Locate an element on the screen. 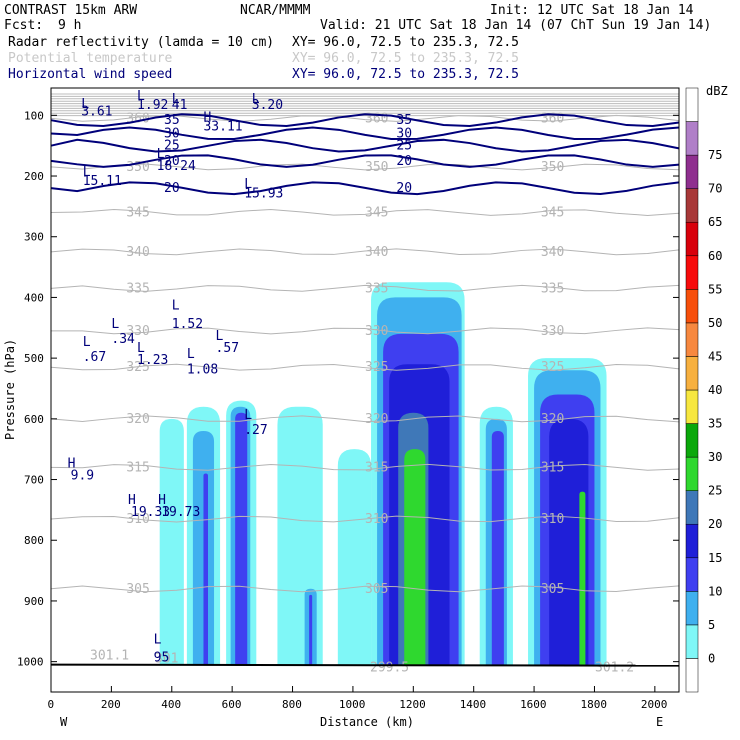  y-tick-label-500: 500 is located at coordinates (34, 358).